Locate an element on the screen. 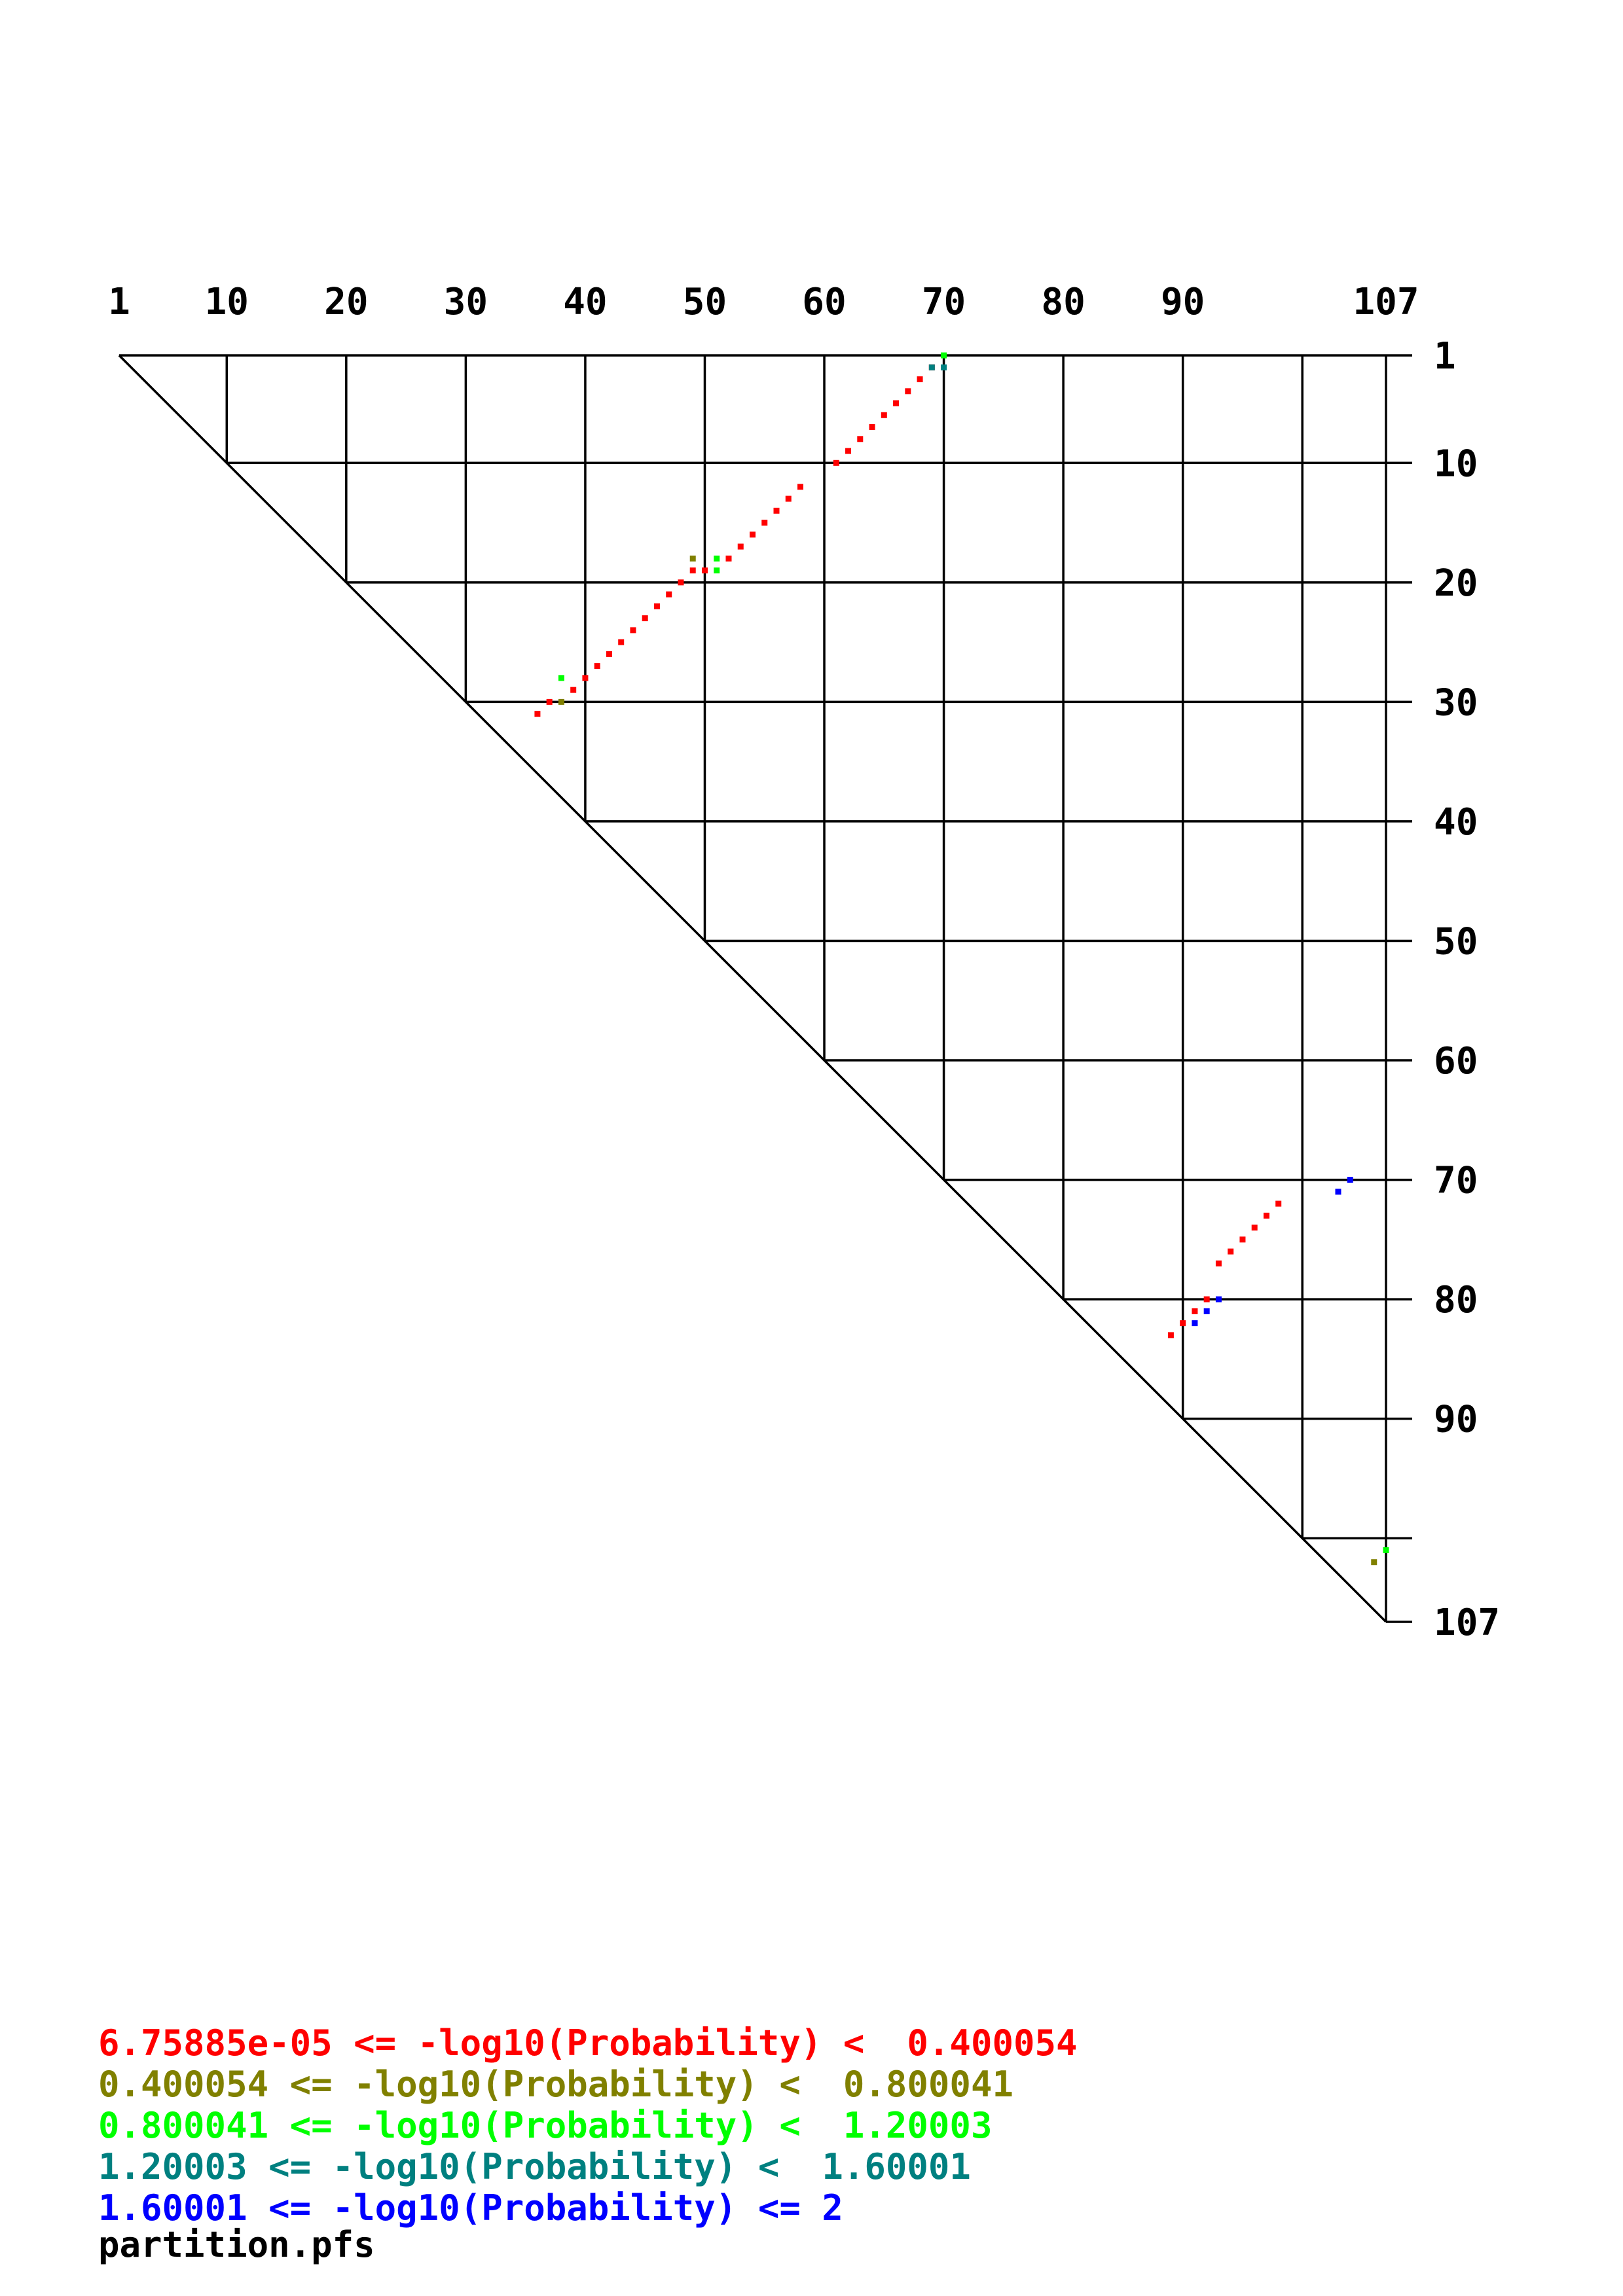 The width and height of the screenshot is (1623, 2296). right-tick-label: 30 is located at coordinates (1456, 702).